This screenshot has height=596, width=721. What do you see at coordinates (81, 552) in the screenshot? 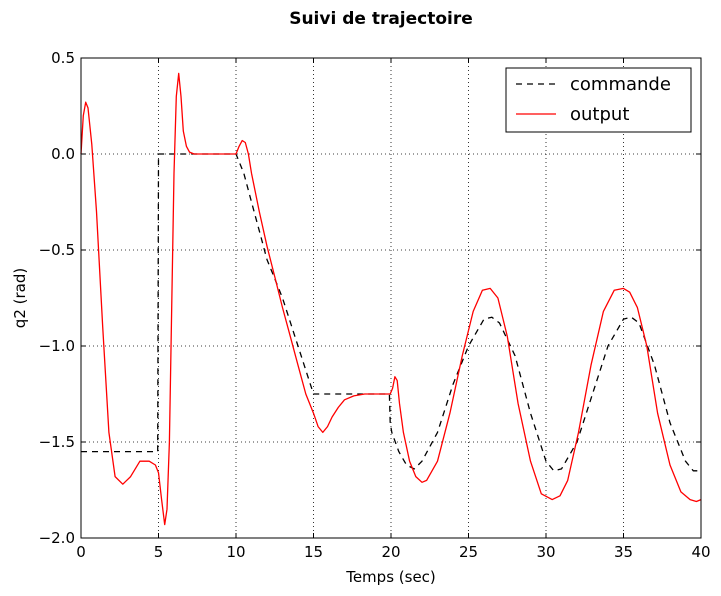
I see `x-tick-label: 0` at bounding box center [81, 552].